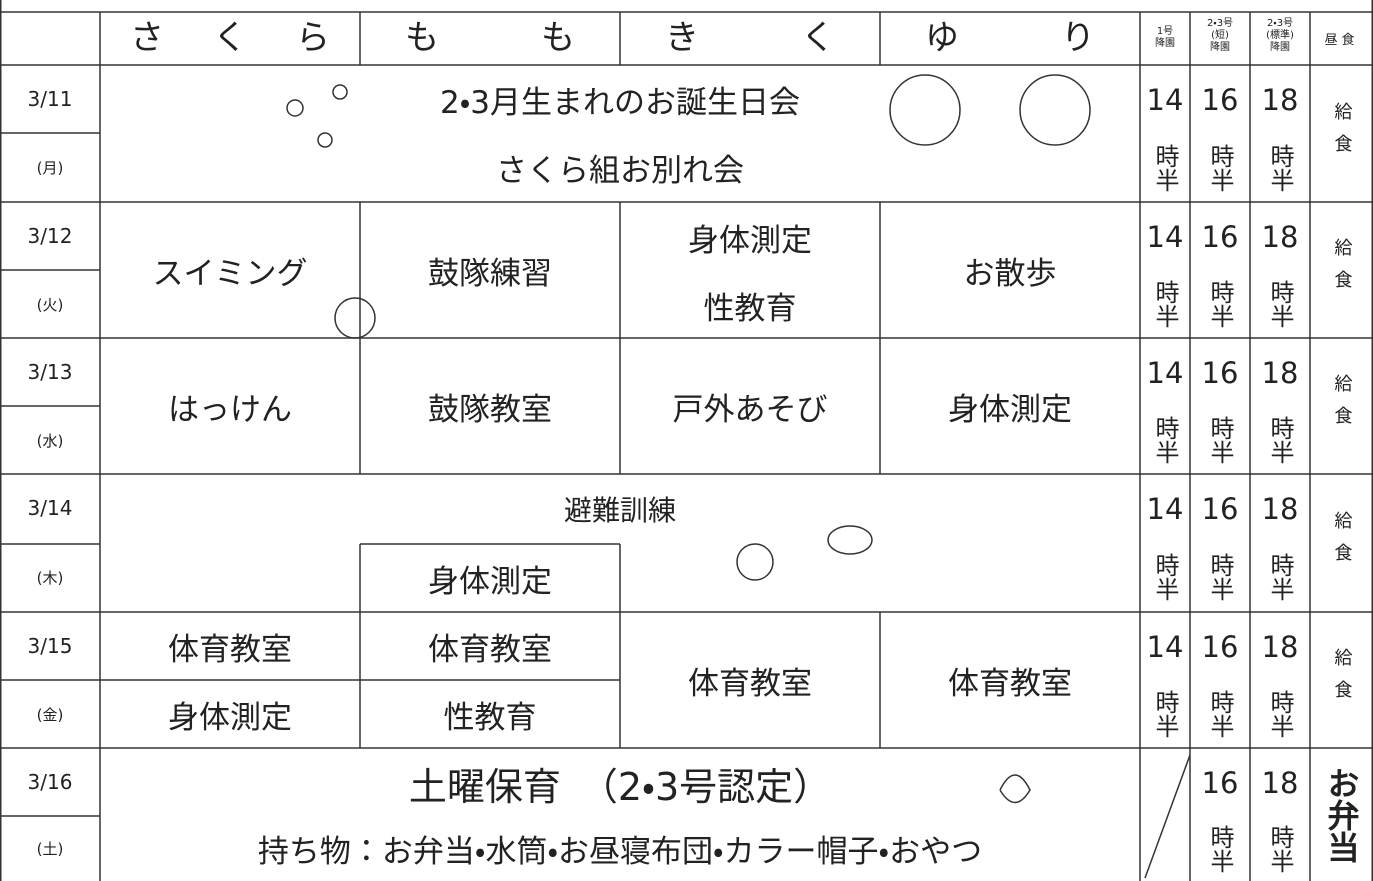 This screenshot has width=1373, height=881. What do you see at coordinates (50, 714) in the screenshot?
I see `weekday: (金)` at bounding box center [50, 714].